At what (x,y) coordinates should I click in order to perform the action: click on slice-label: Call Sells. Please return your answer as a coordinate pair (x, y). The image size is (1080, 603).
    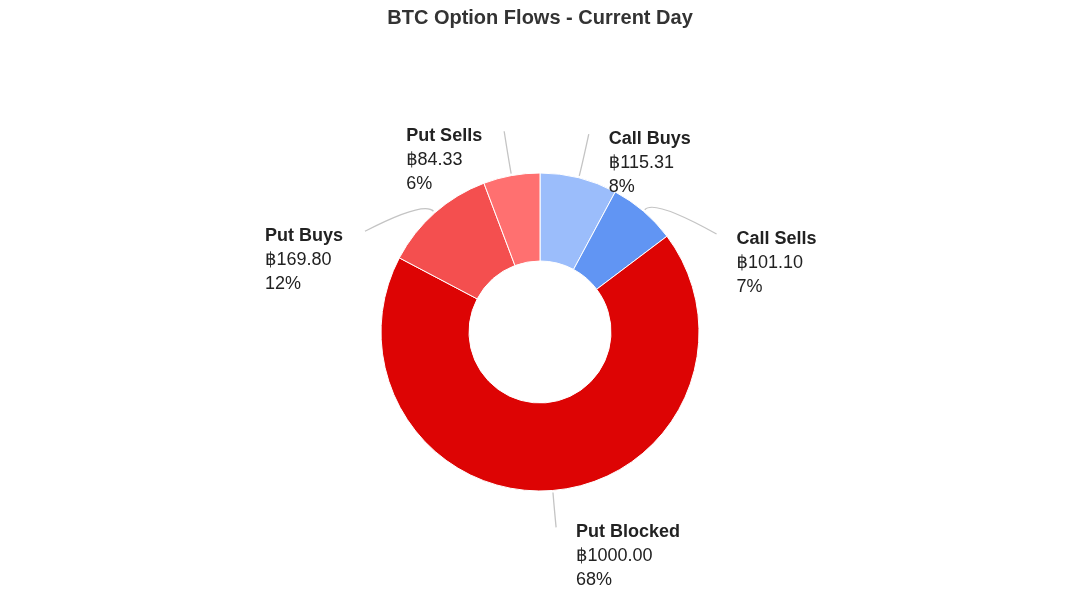
    Looking at the image, I should click on (776, 238).